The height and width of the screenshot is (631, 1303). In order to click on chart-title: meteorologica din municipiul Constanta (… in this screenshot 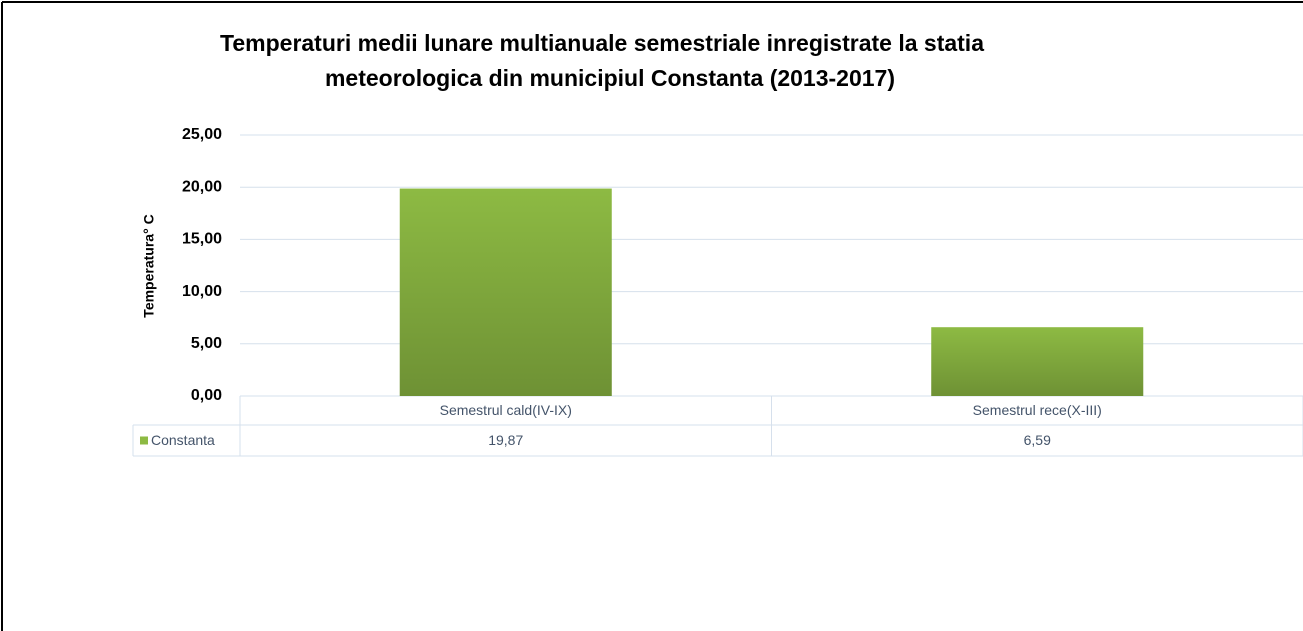, I will do `click(610, 78)`.